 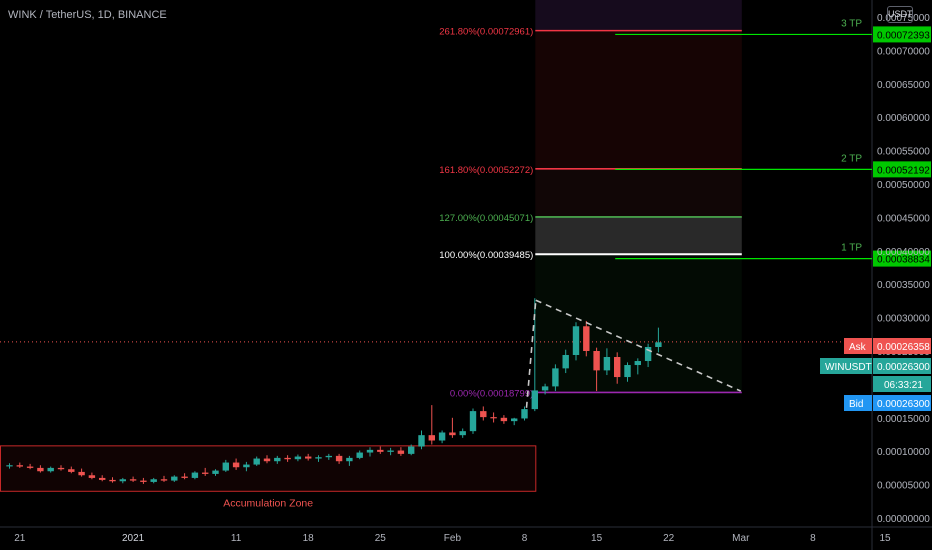 I want to click on countdown-box, so click(x=902, y=384).